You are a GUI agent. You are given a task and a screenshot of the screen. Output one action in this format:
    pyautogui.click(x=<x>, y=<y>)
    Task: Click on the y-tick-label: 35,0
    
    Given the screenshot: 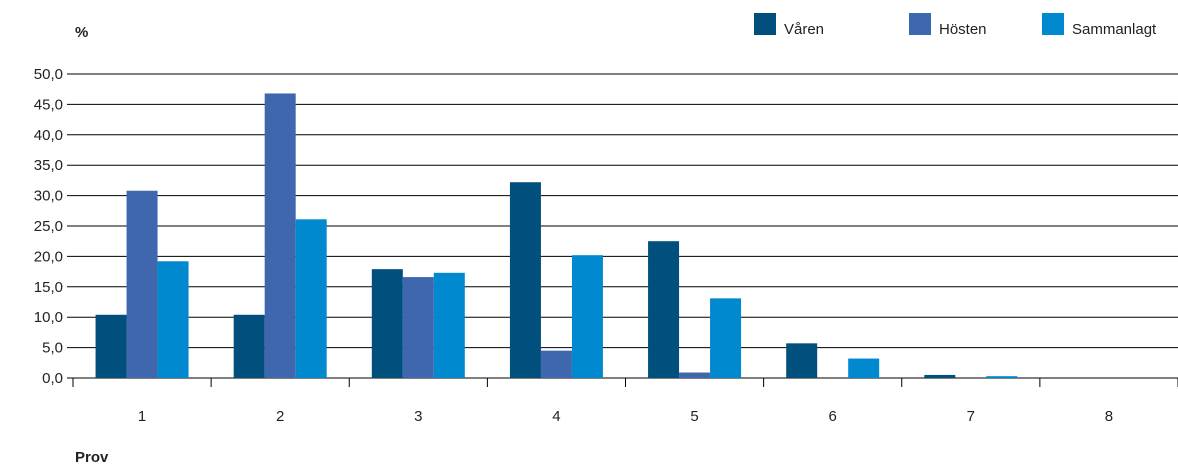 What is the action you would take?
    pyautogui.click(x=48, y=165)
    